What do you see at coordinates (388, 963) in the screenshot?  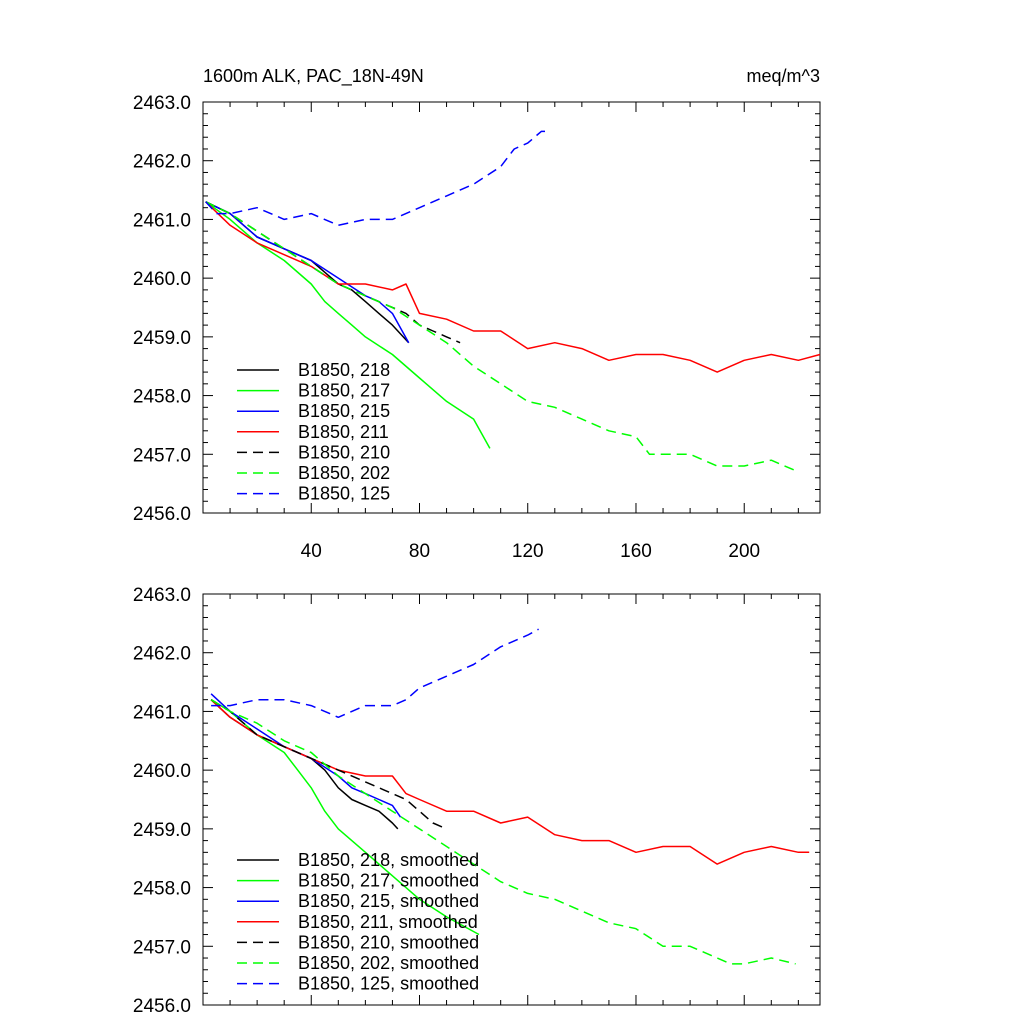 I see `legend-label: B1850, 202, smoothed` at bounding box center [388, 963].